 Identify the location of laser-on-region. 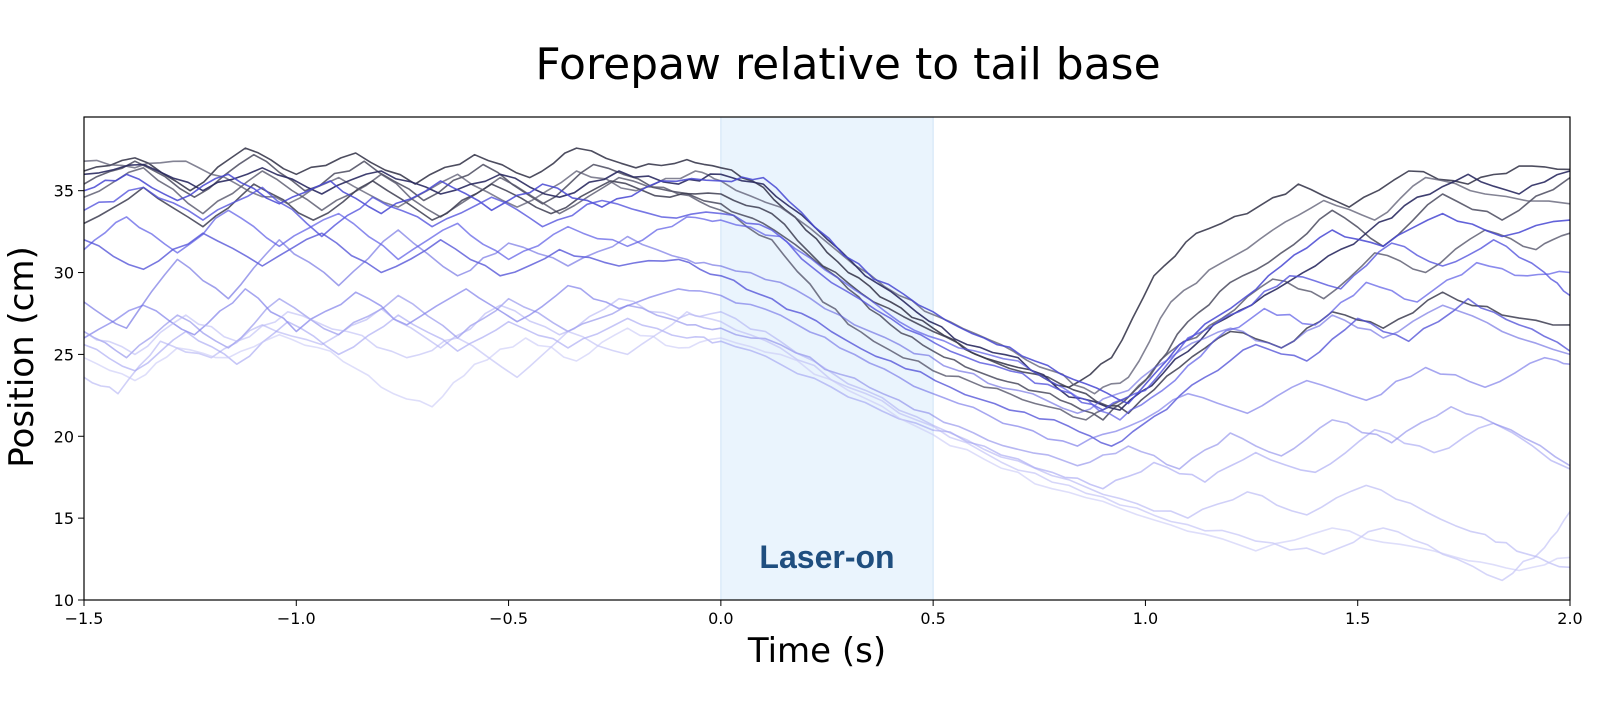
(827, 358).